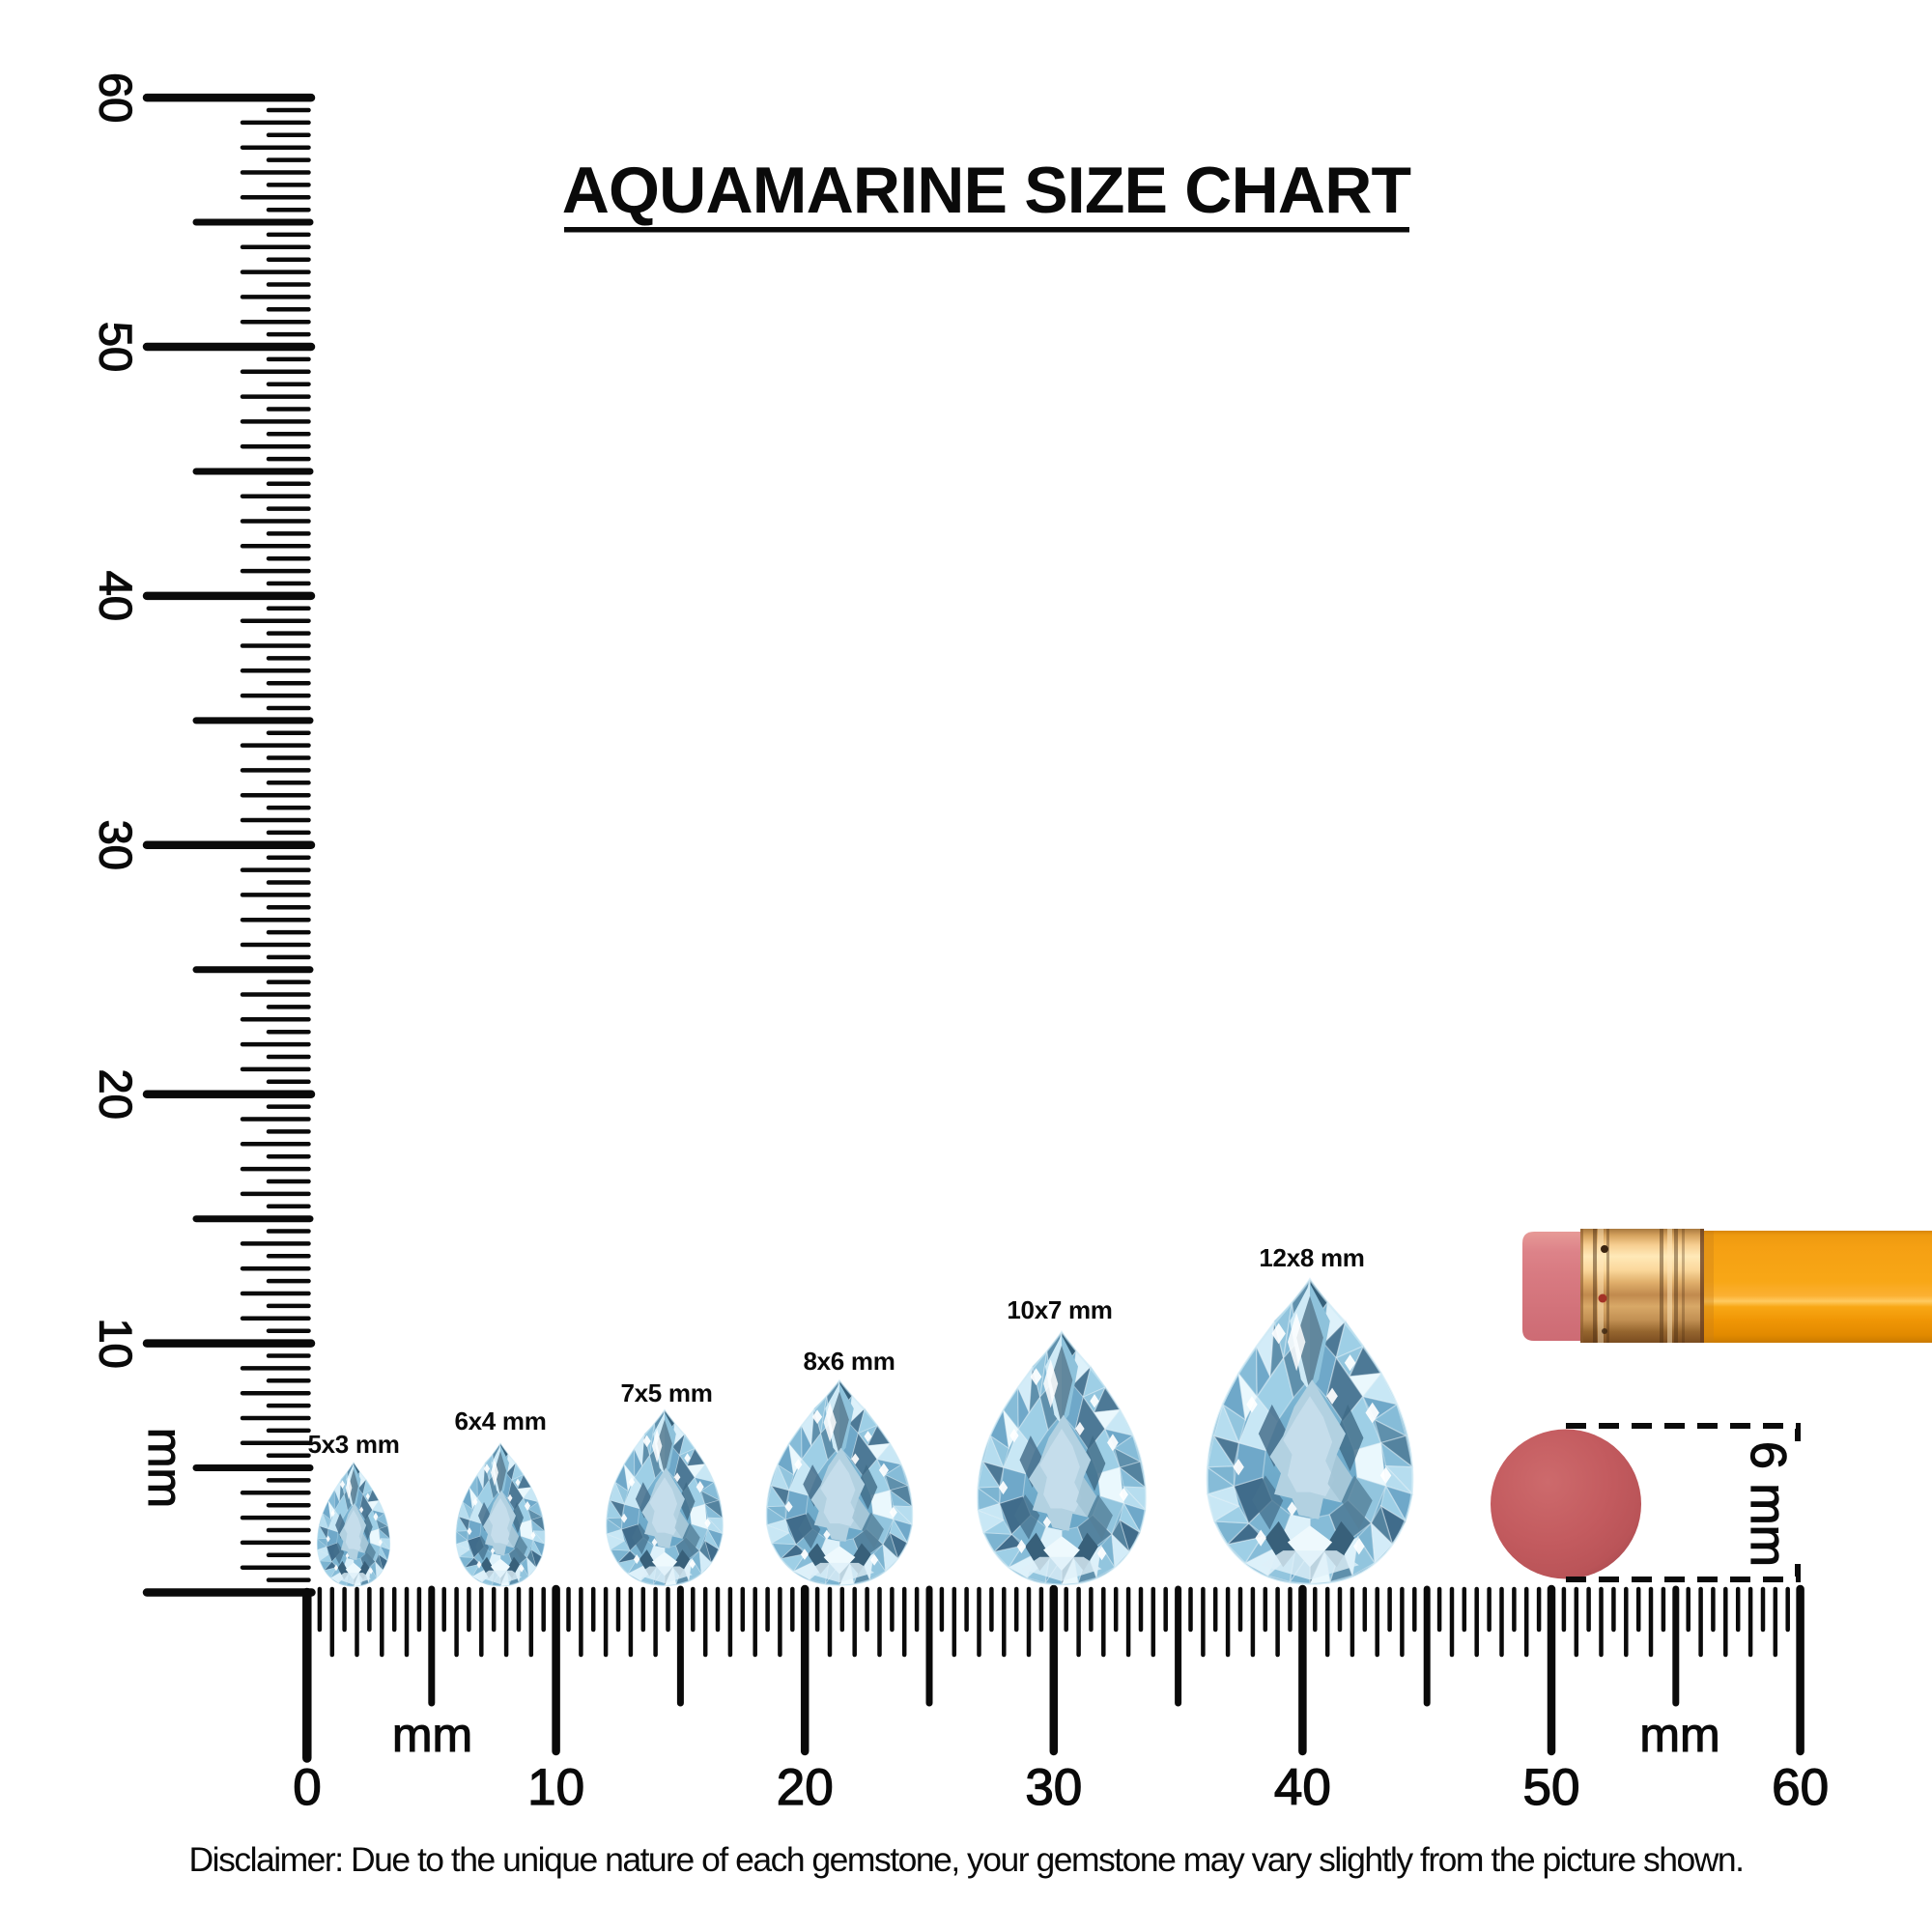 The width and height of the screenshot is (1932, 1932). I want to click on svg-text: 12x8 mm, so click(1311, 1257).